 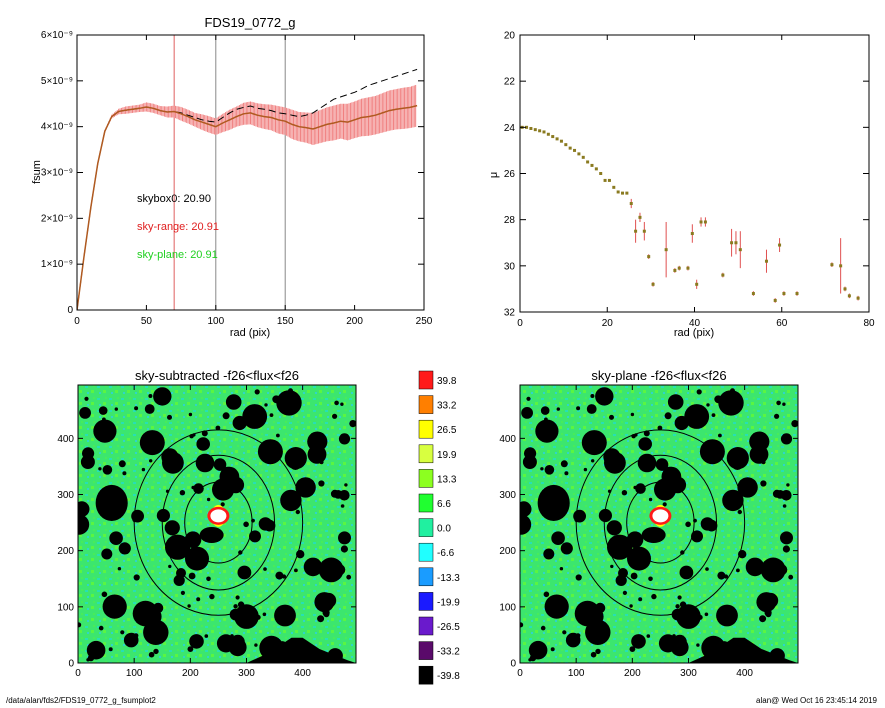 What do you see at coordinates (250, 333) in the screenshot?
I see `fsum-x-label: rad (pix)` at bounding box center [250, 333].